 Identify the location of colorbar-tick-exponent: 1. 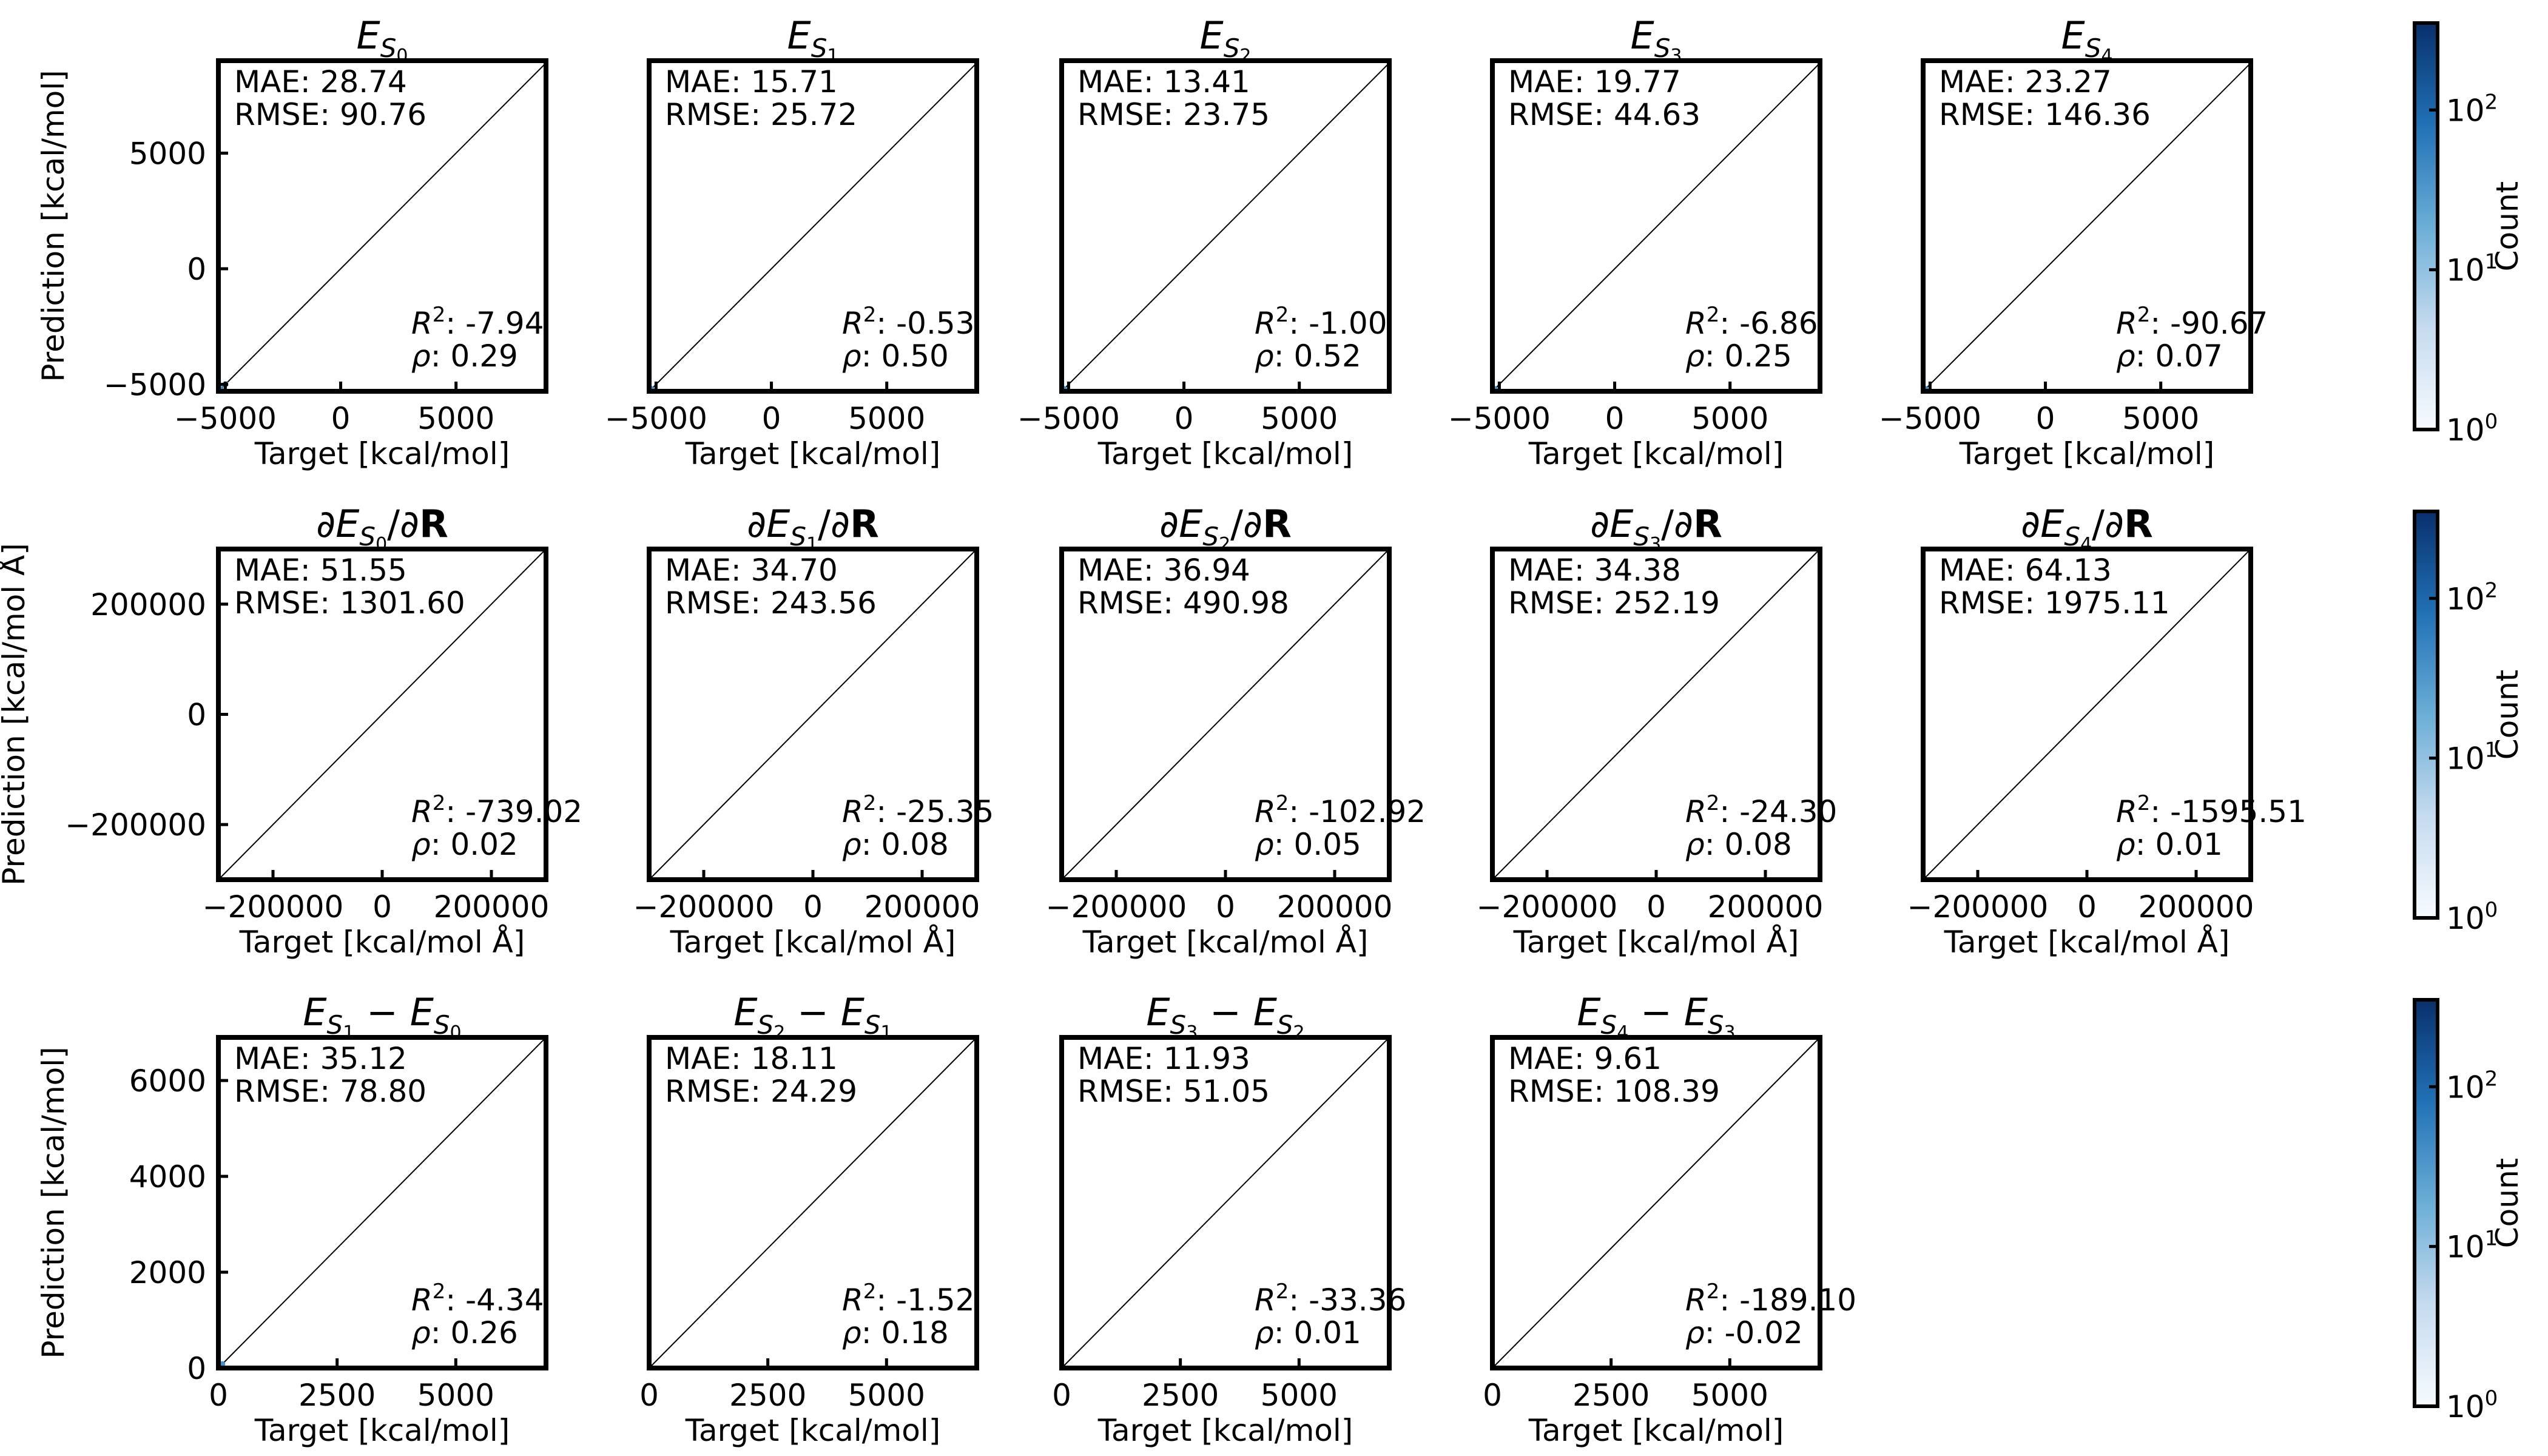
(2491, 262).